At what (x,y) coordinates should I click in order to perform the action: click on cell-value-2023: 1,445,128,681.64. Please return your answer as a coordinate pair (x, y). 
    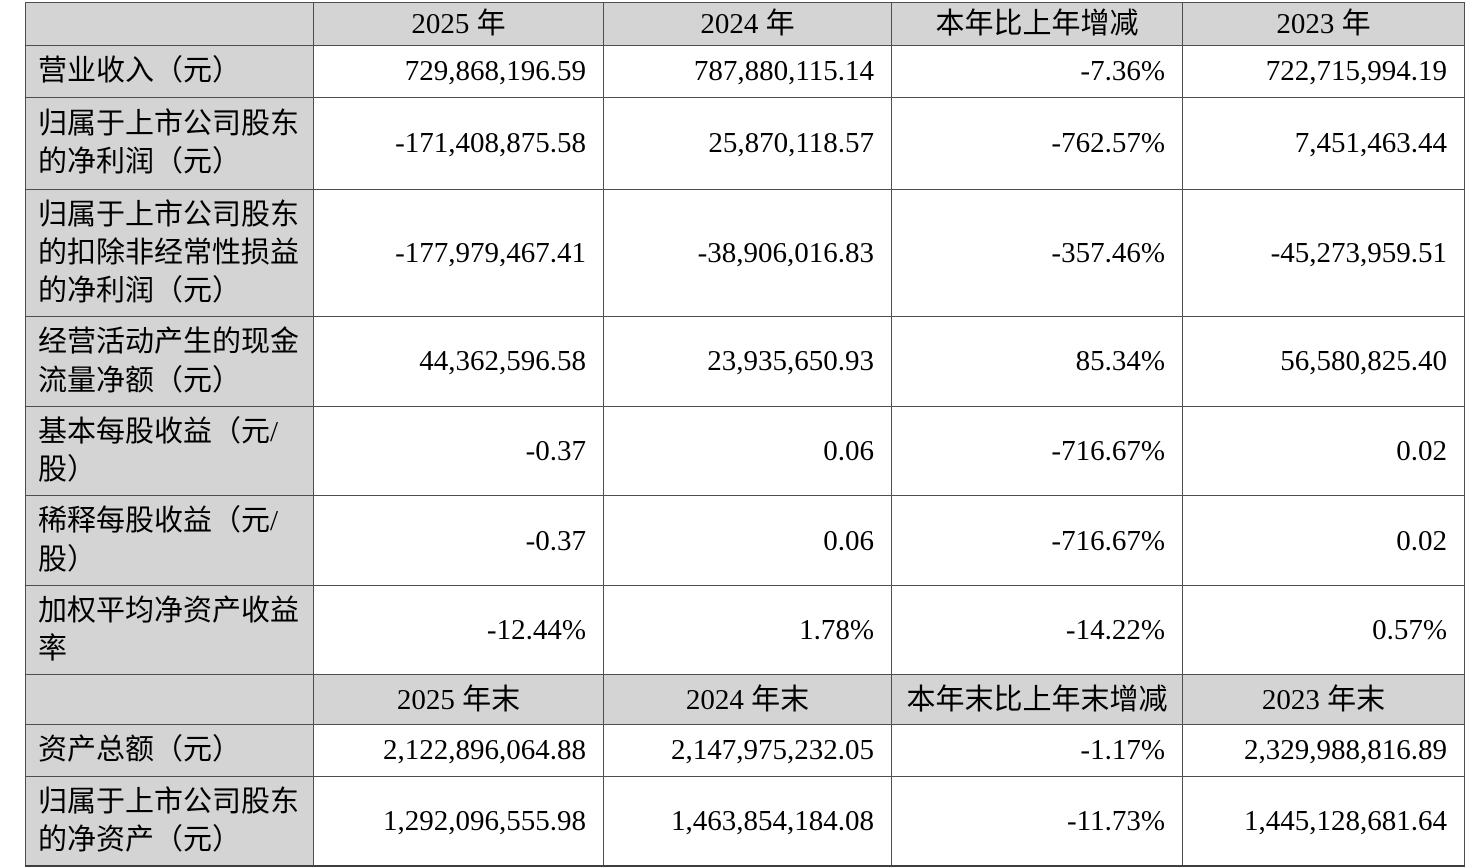
    Looking at the image, I should click on (1323, 821).